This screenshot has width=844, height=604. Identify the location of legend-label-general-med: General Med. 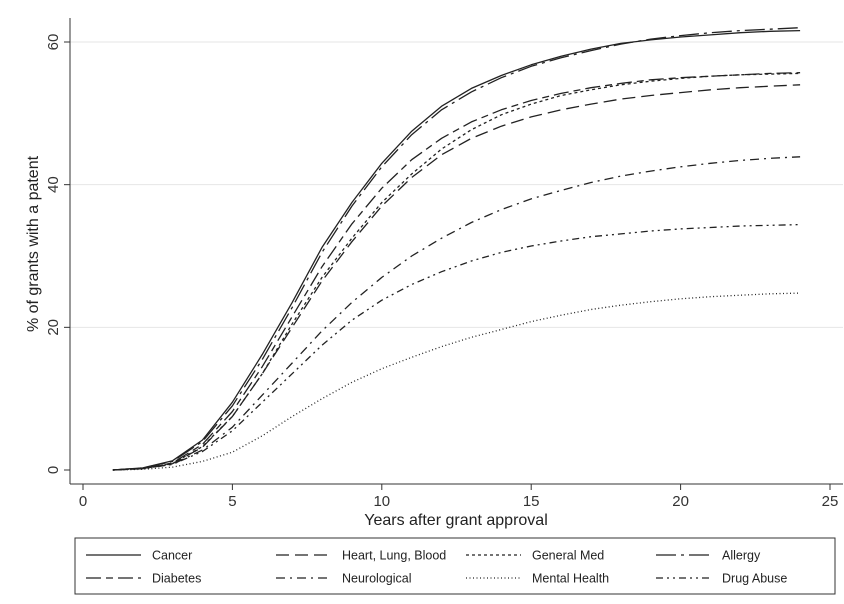
(568, 556).